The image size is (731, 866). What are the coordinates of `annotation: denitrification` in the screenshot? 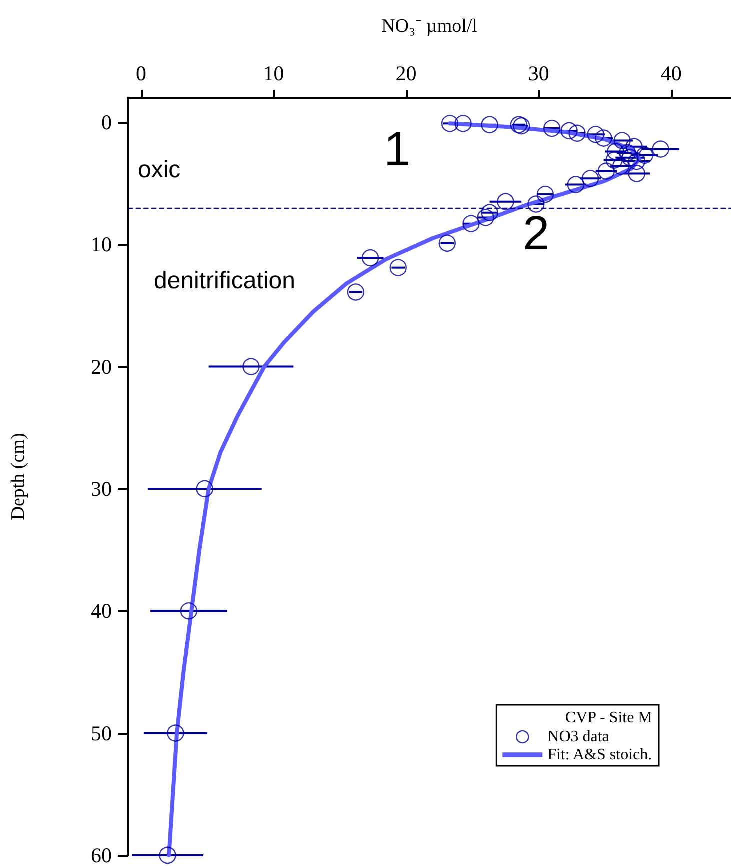 It's located at (225, 281).